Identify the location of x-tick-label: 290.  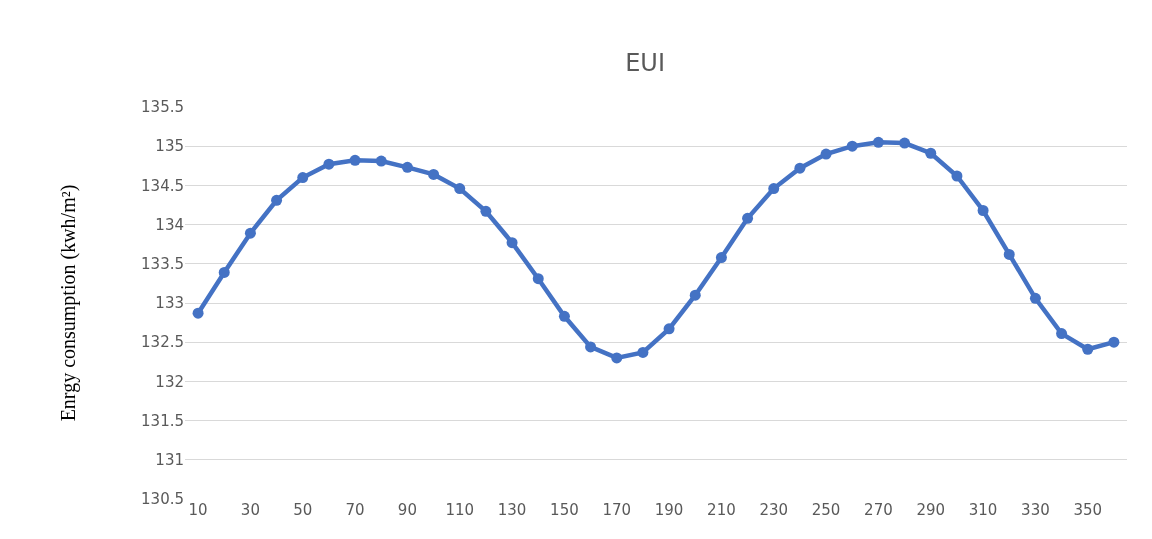
(931, 510).